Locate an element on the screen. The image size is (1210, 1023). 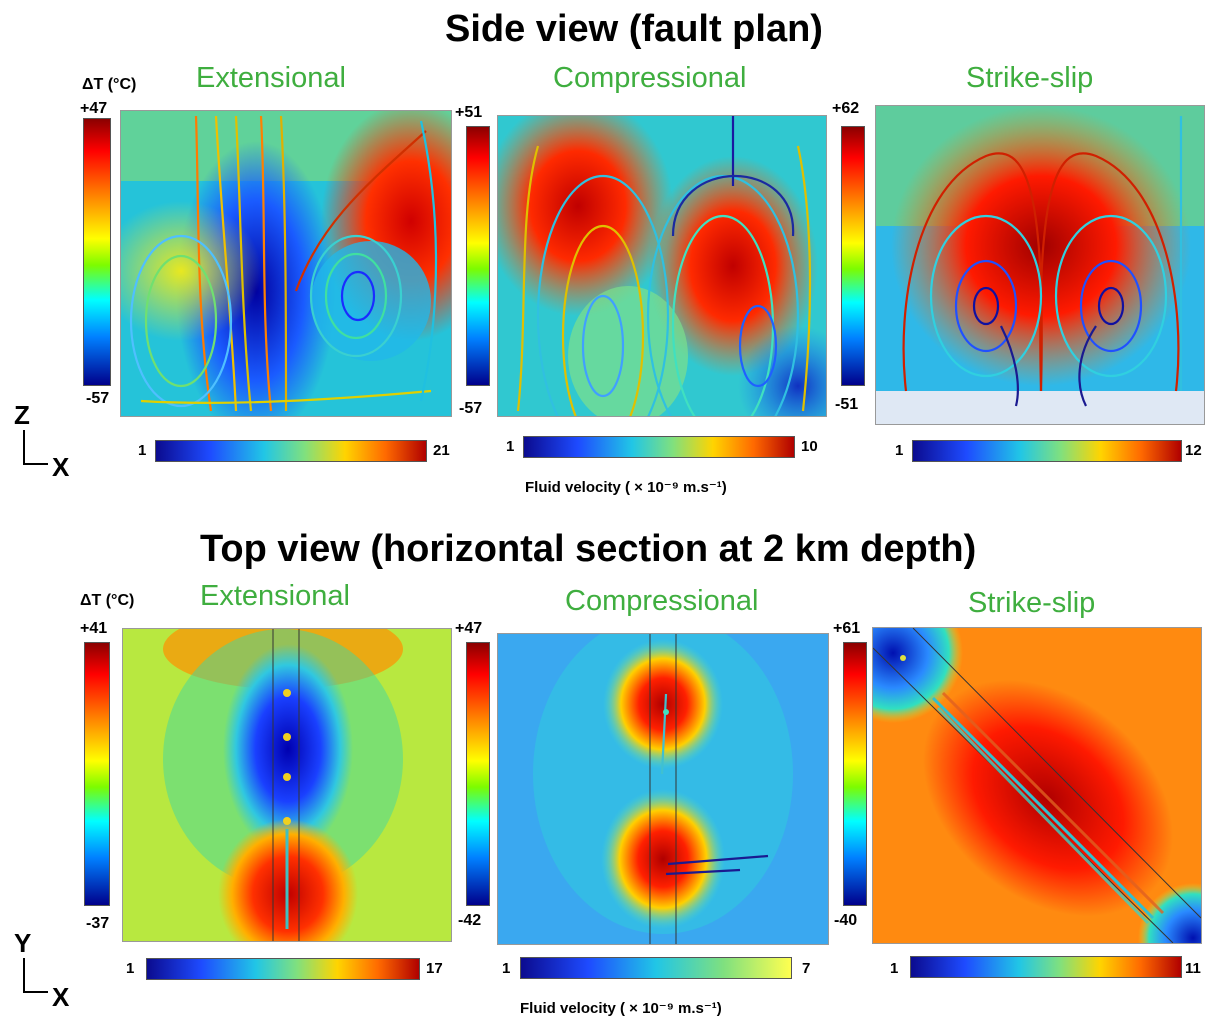
top-strikeslip-title: Strike-slip is located at coordinates (1032, 603).